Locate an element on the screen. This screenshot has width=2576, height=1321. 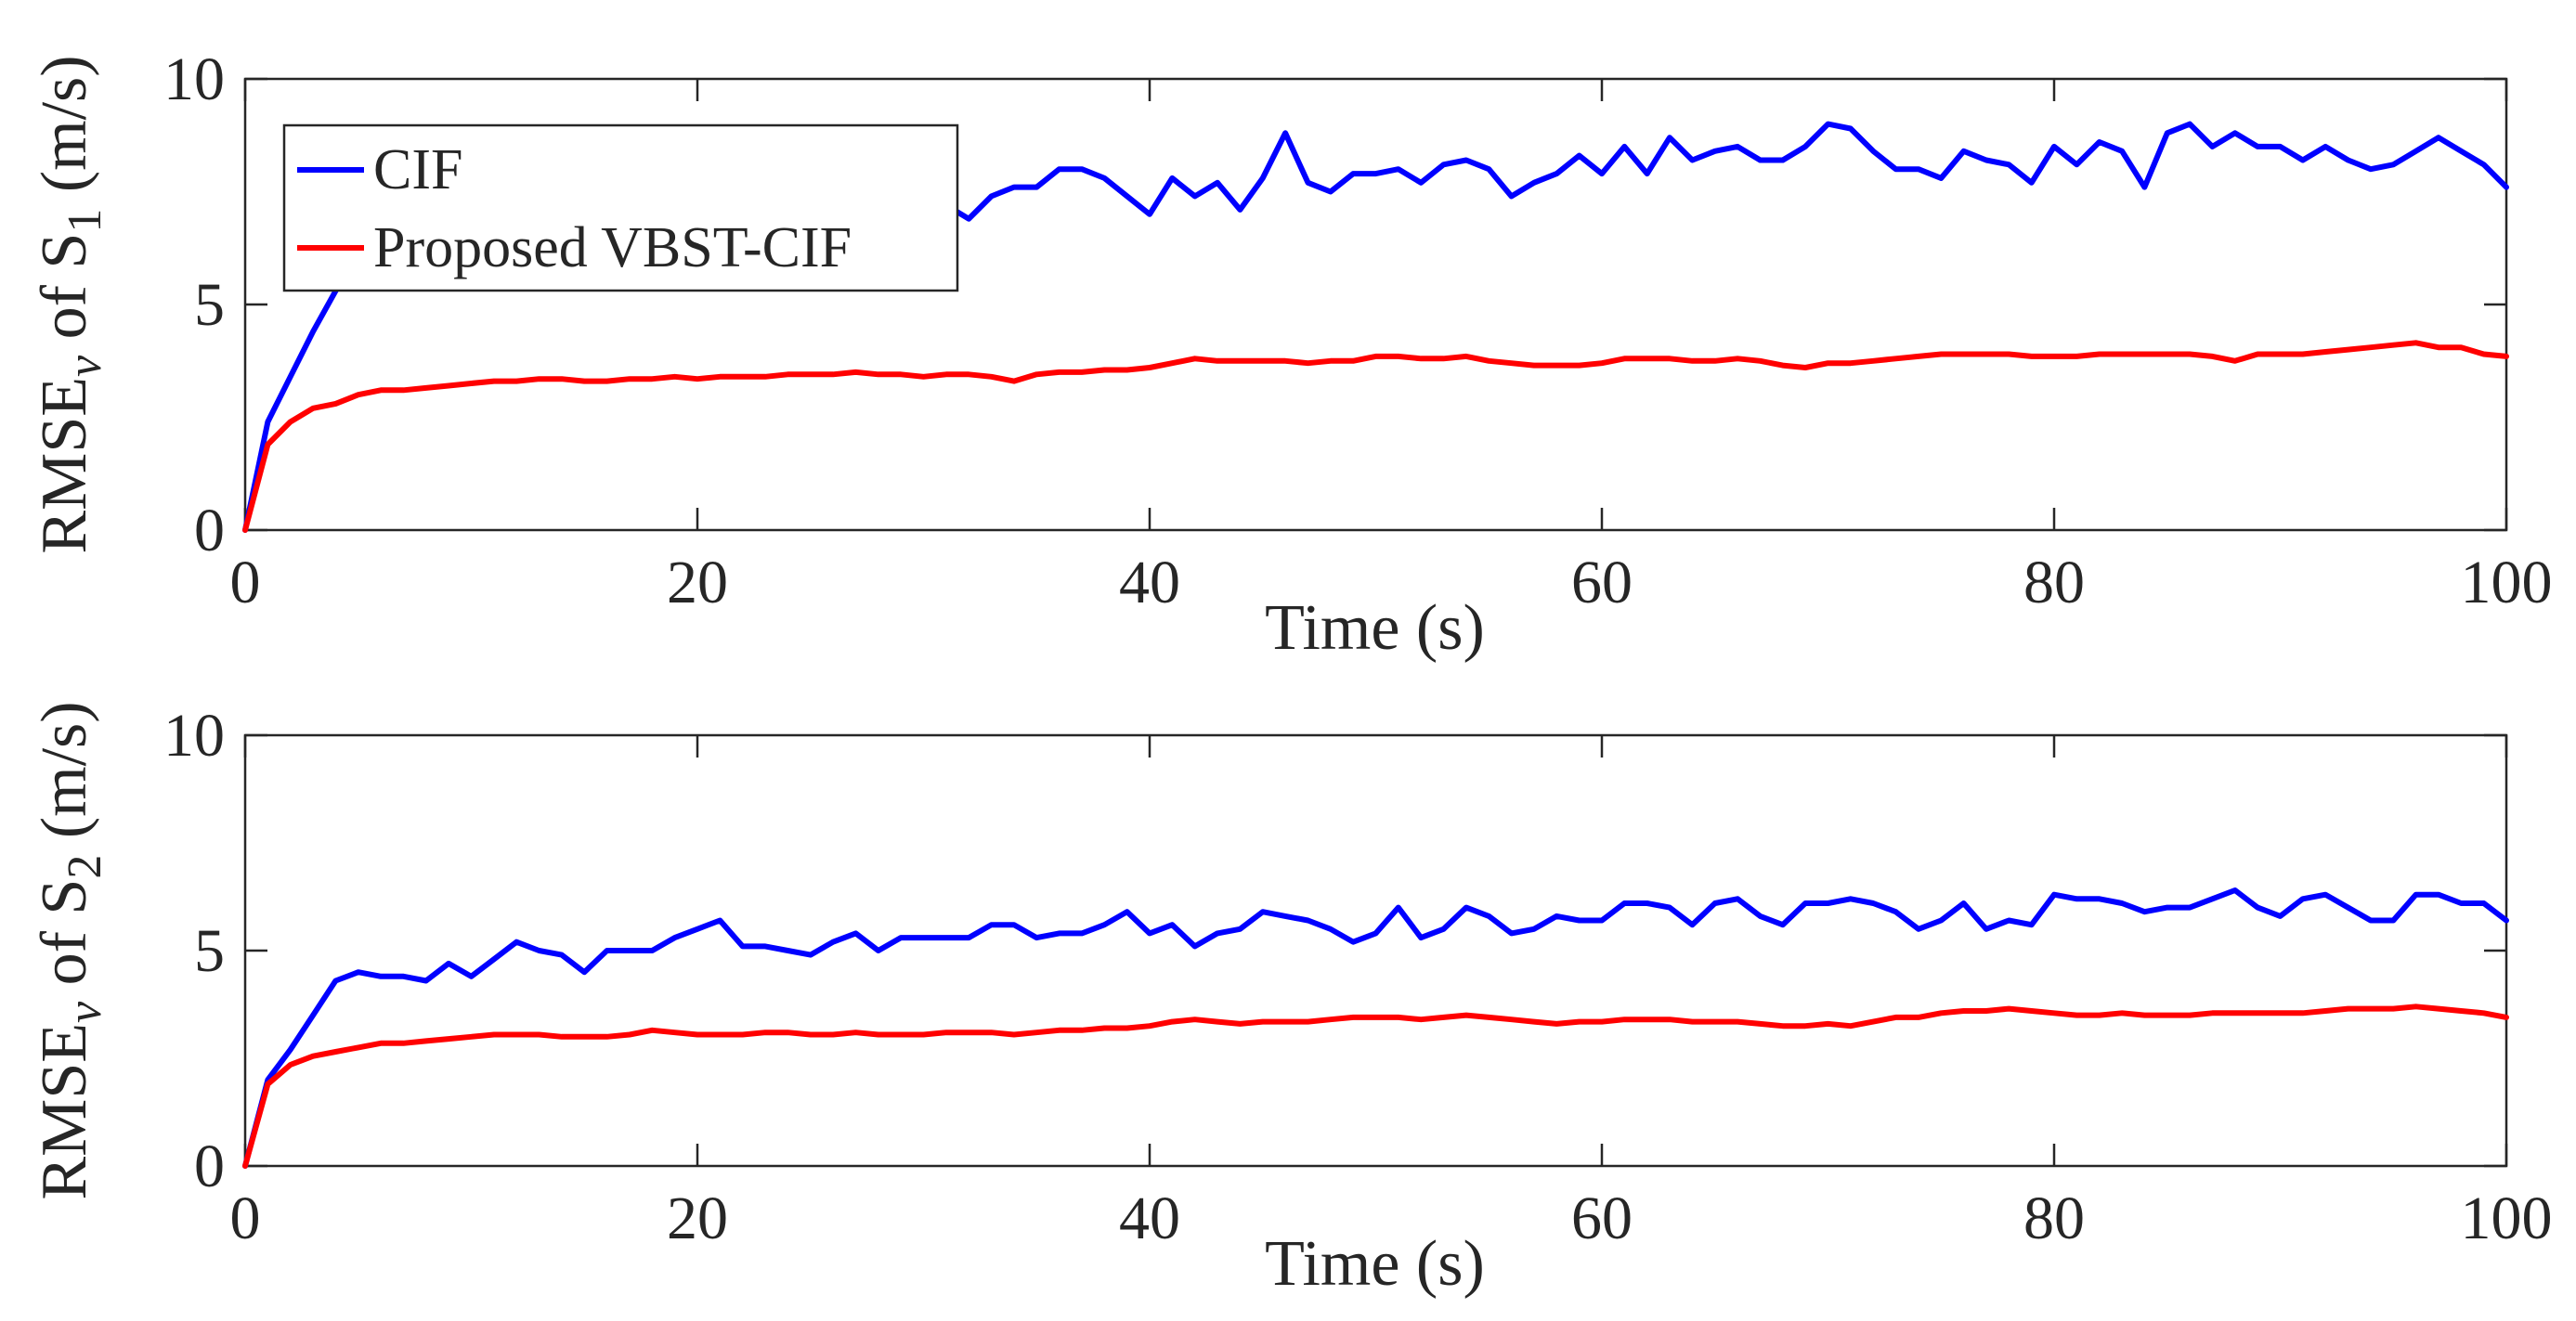
y-axis-label: RMSEv of S2 (m/s) is located at coordinates (70, 950).